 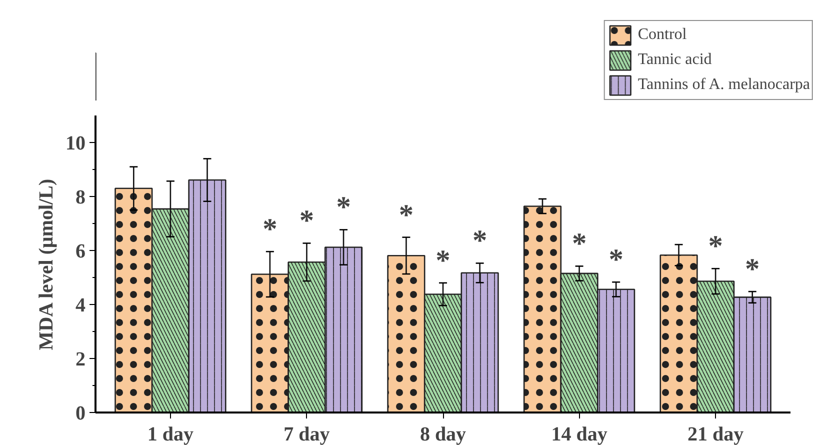 What do you see at coordinates (443, 434) in the screenshot?
I see `x-tick-label: 8 day` at bounding box center [443, 434].